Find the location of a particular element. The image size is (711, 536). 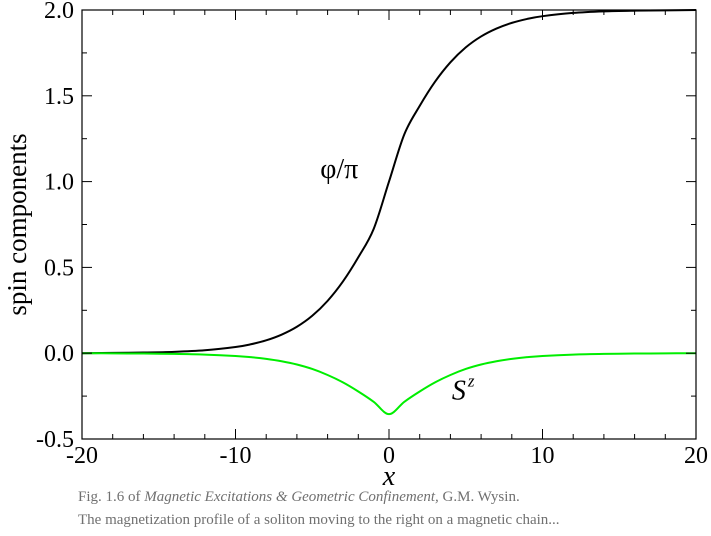

annotation-phi-text: φ/π is located at coordinates (339, 169).